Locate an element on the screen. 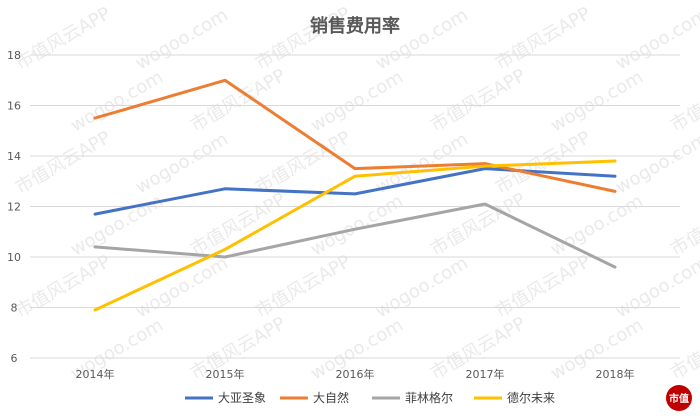 The width and height of the screenshot is (700, 420). y-tick-label: 12 is located at coordinates (14, 207).